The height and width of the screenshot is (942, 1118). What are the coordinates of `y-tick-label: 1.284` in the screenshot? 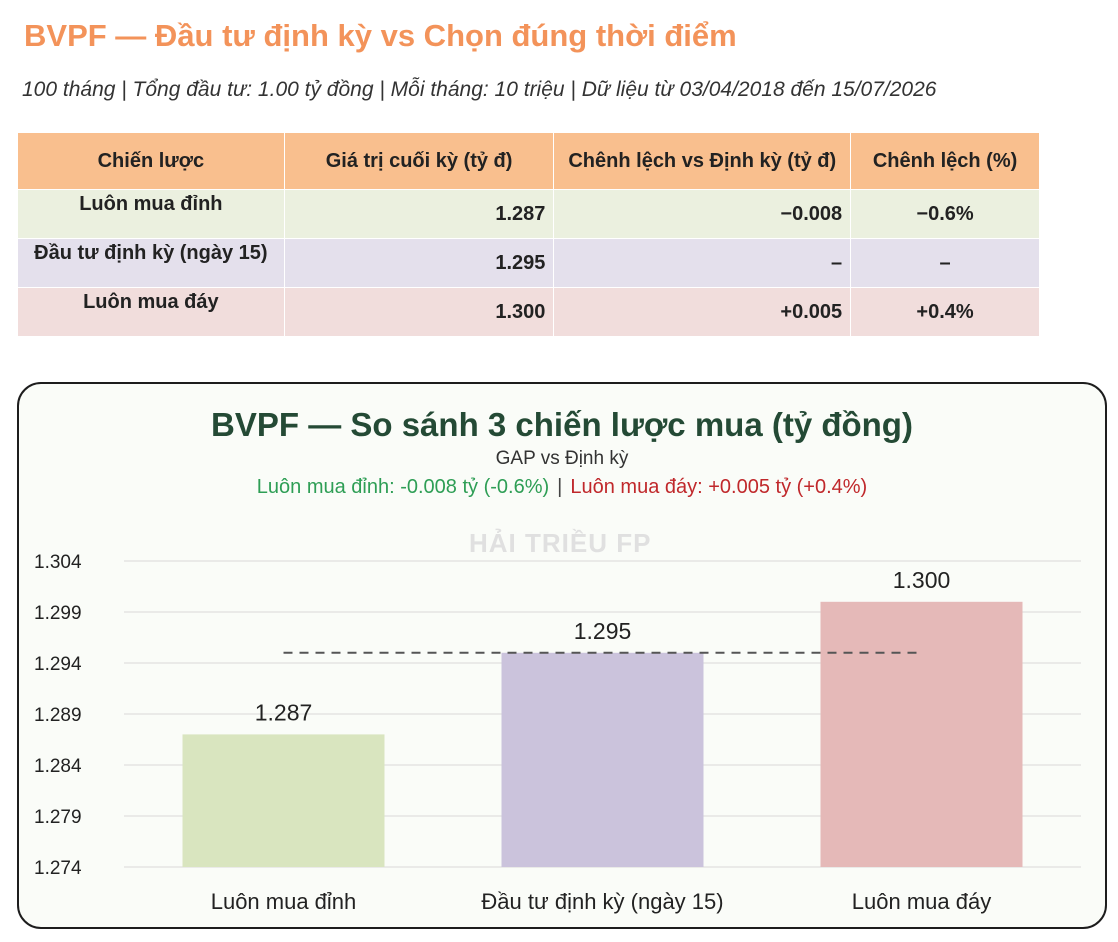 It's located at (58, 766).